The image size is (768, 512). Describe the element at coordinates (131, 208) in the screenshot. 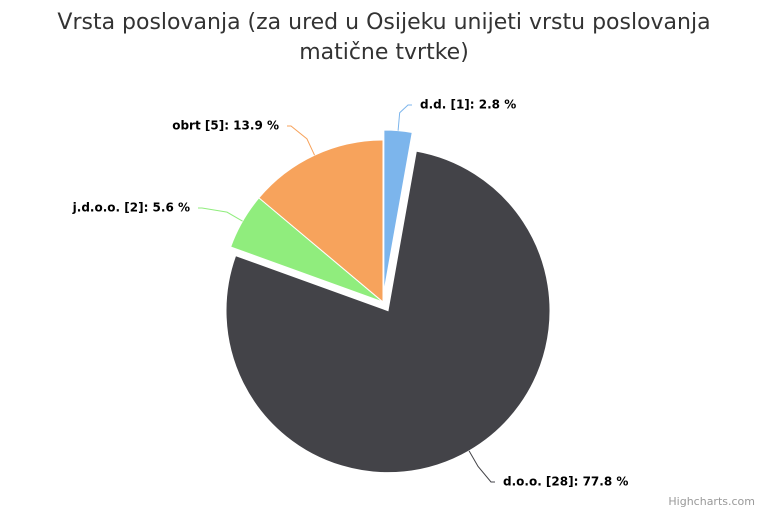

I see `data-label: j.d.o.o. [2]: 5.6 %` at that location.